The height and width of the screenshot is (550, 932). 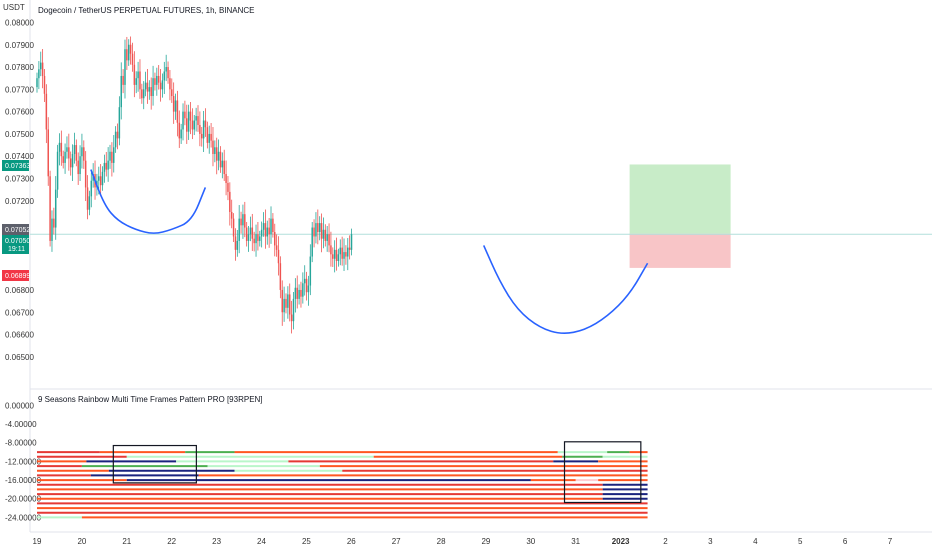 What do you see at coordinates (23, 499) in the screenshot?
I see `indicator-tick-label: -20.00000` at bounding box center [23, 499].